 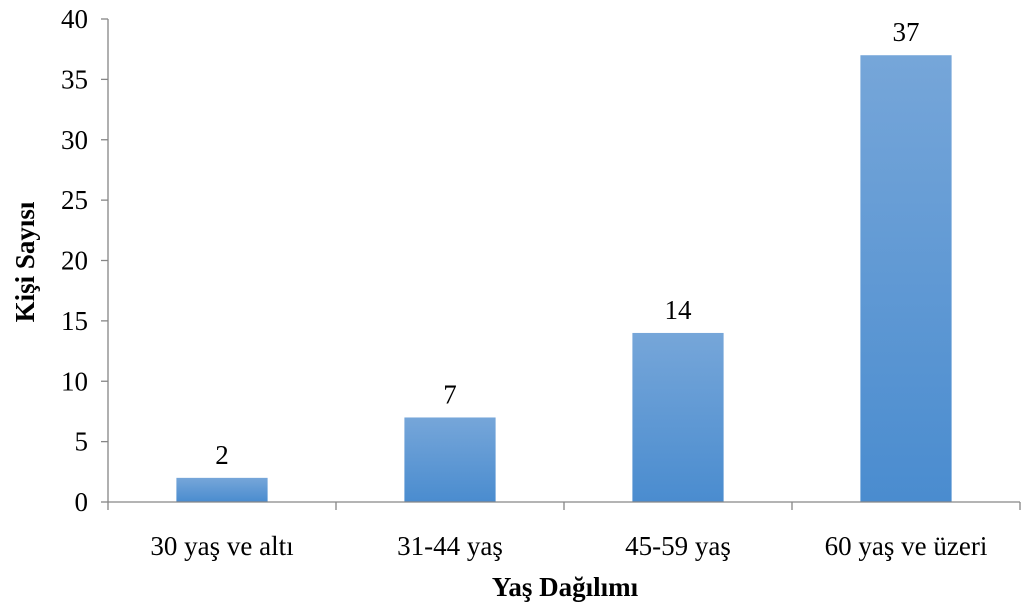 What do you see at coordinates (74, 381) in the screenshot?
I see `y-tick-label: 10` at bounding box center [74, 381].